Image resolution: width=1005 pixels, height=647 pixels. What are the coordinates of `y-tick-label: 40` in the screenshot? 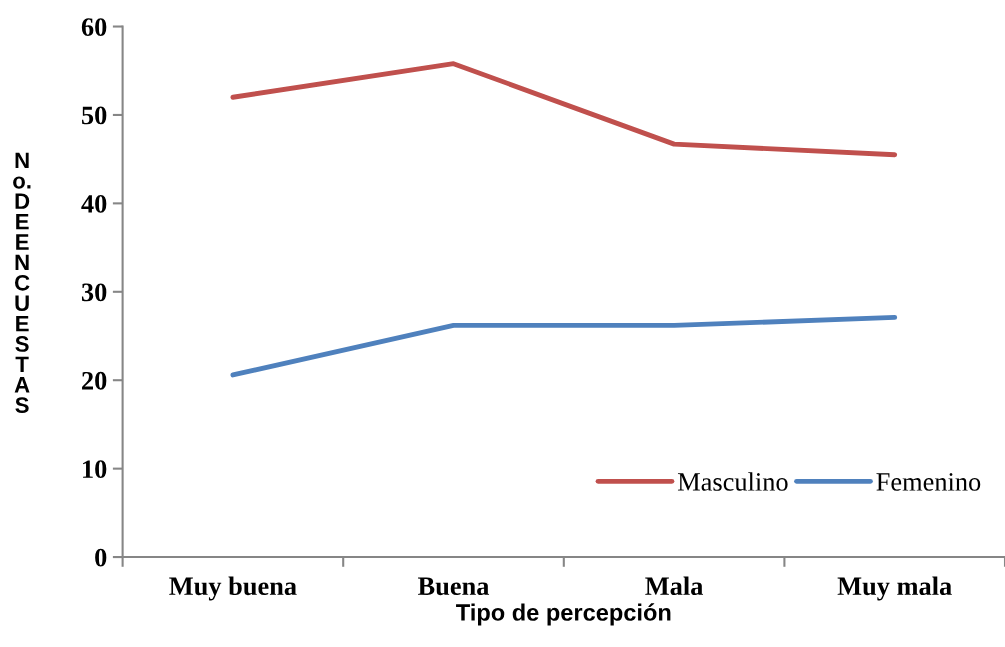 It's located at (94, 203).